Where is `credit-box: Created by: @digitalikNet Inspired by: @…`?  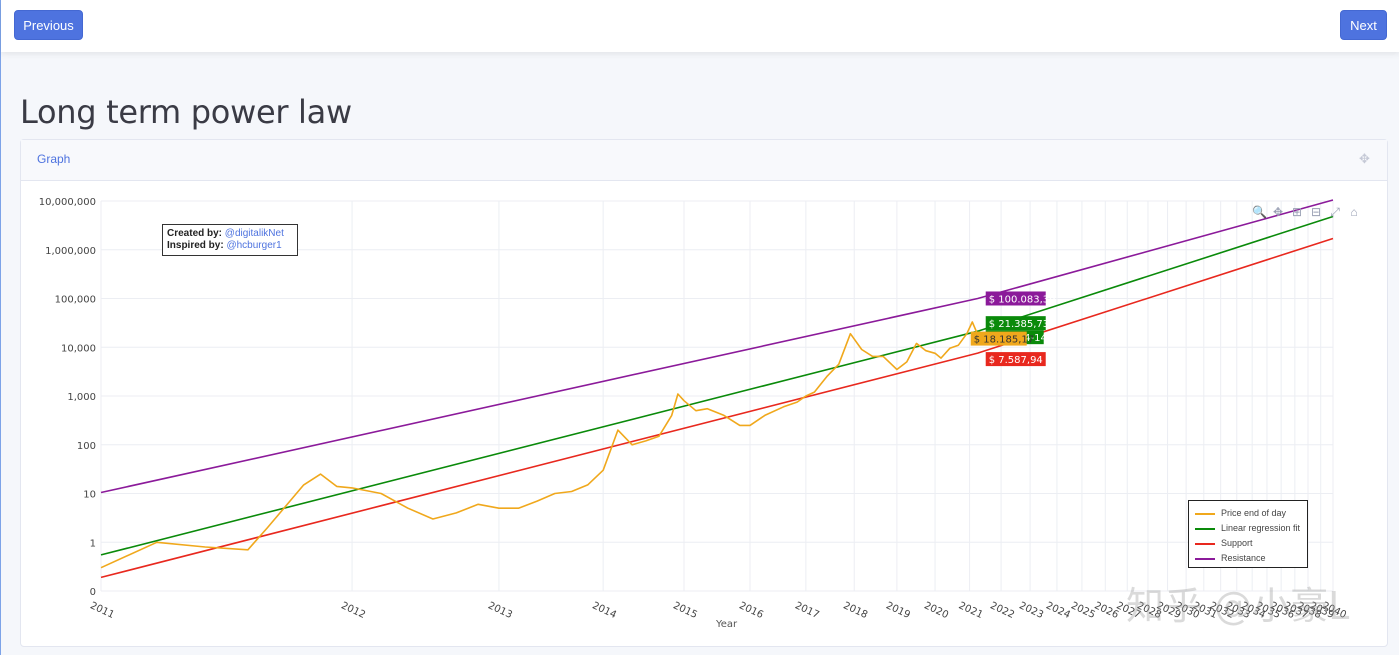
credit-box: Created by: @digitalikNet Inspired by: @… is located at coordinates (230, 240).